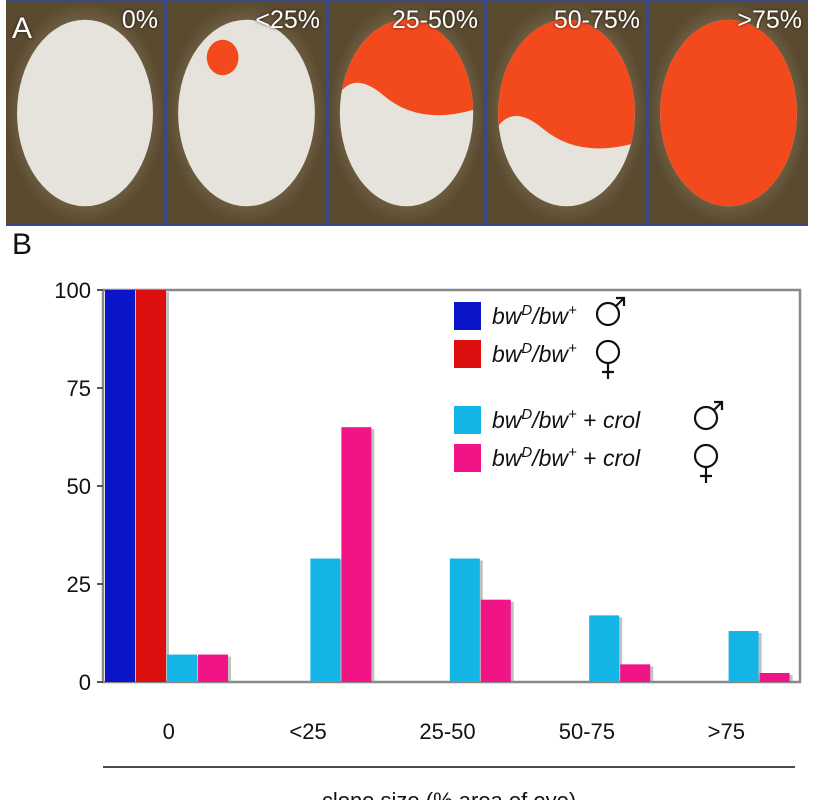  Describe the element at coordinates (447, 731) in the screenshot. I see `x-tick-label: 25-50` at that location.